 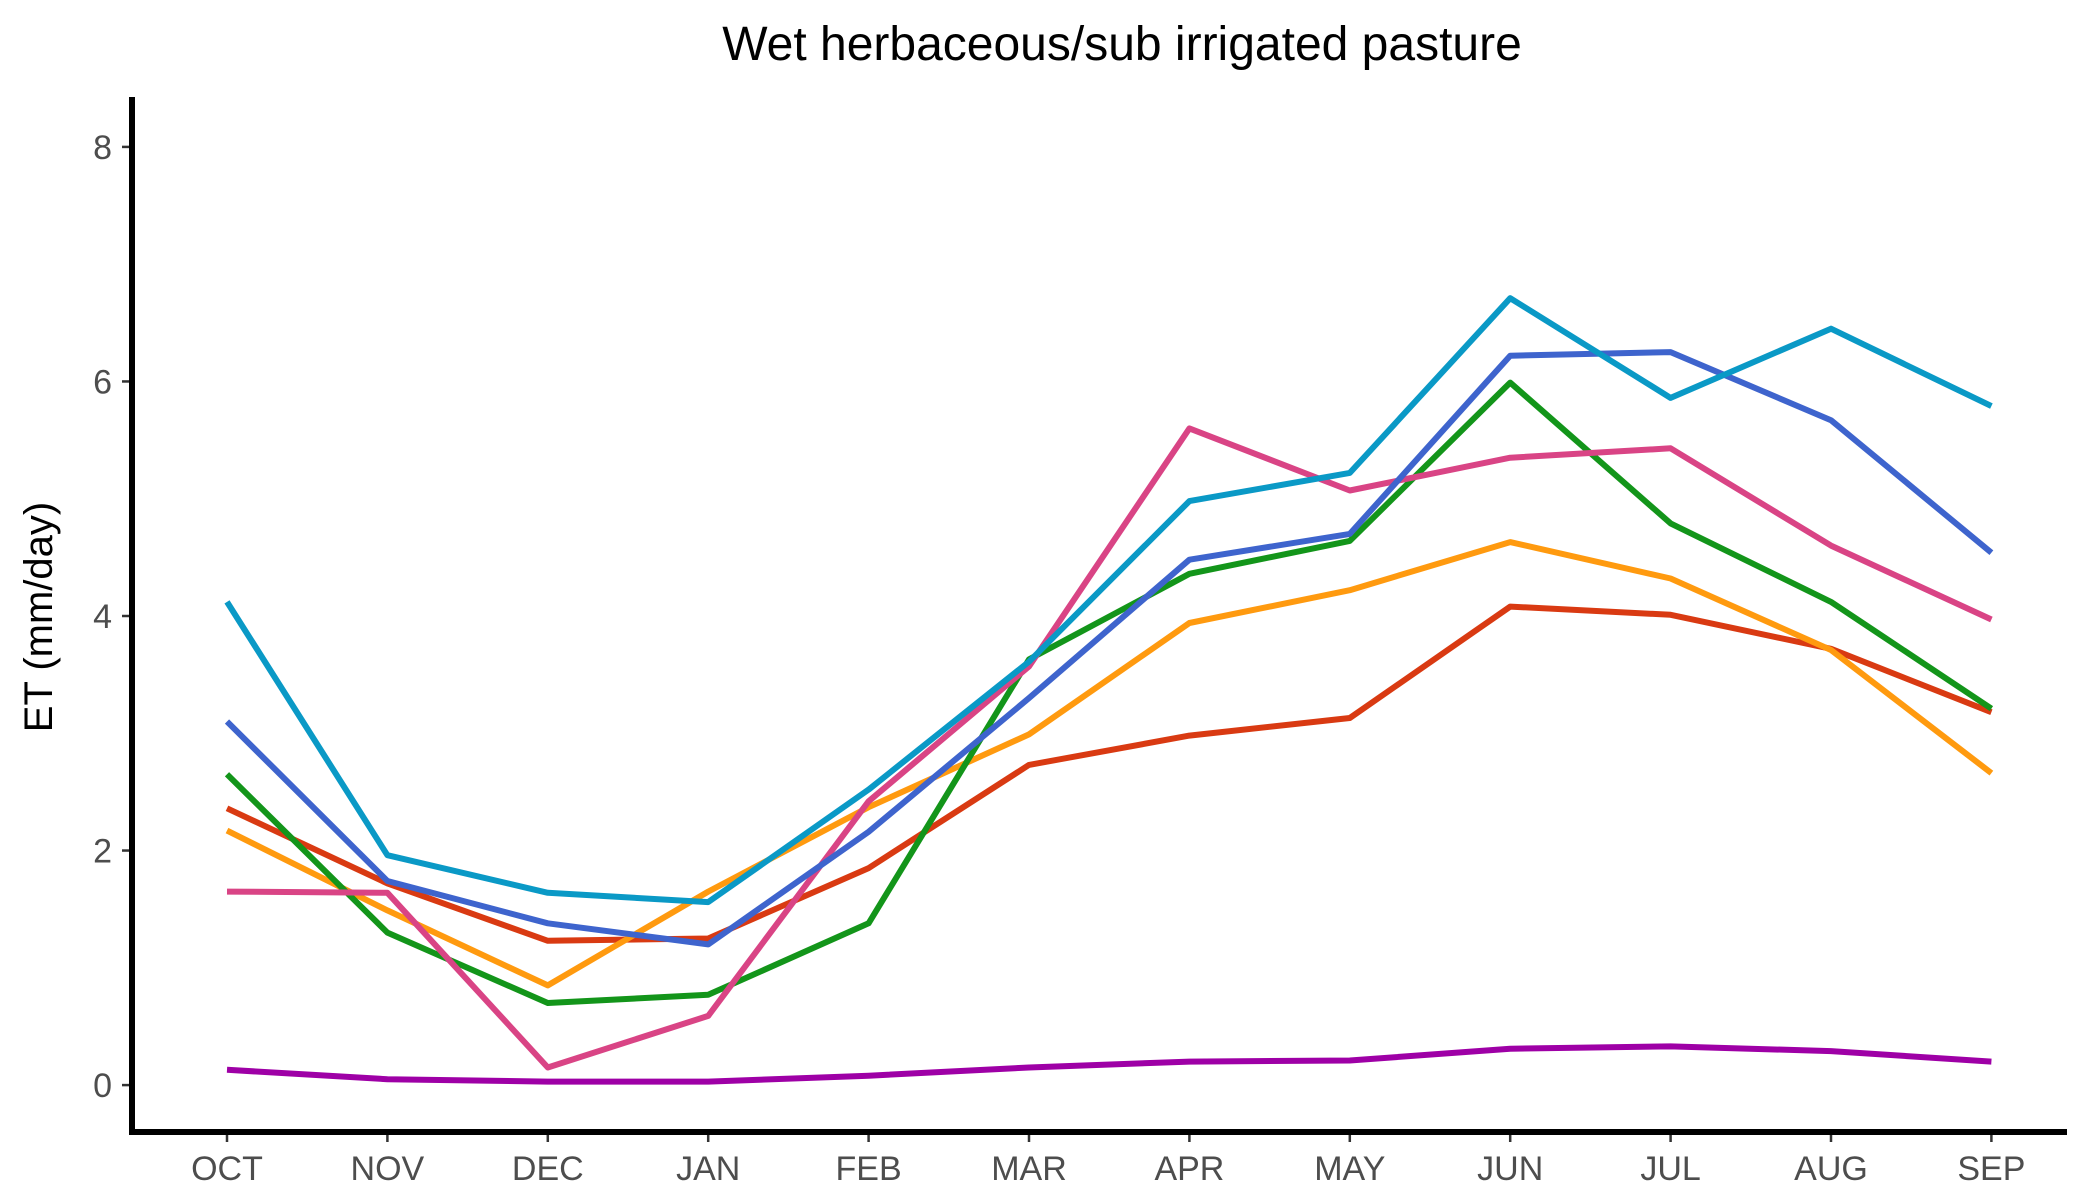 What do you see at coordinates (1122, 44) in the screenshot?
I see `chart-title: Wet herbaceous/sub irrigated pasture` at bounding box center [1122, 44].